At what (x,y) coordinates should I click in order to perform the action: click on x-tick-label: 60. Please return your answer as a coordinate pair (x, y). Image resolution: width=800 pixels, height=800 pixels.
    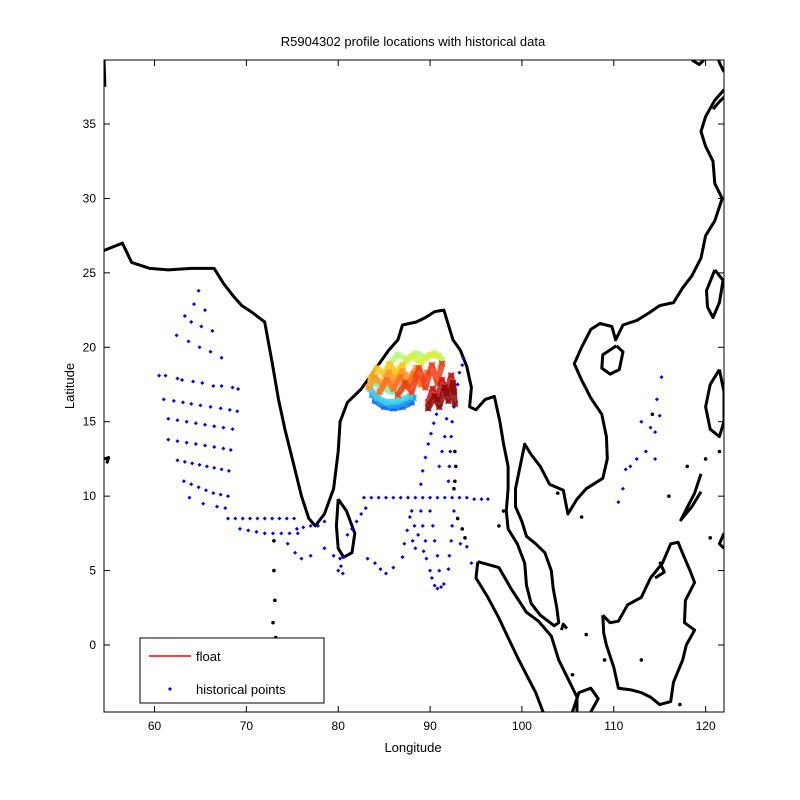
    Looking at the image, I should click on (155, 726).